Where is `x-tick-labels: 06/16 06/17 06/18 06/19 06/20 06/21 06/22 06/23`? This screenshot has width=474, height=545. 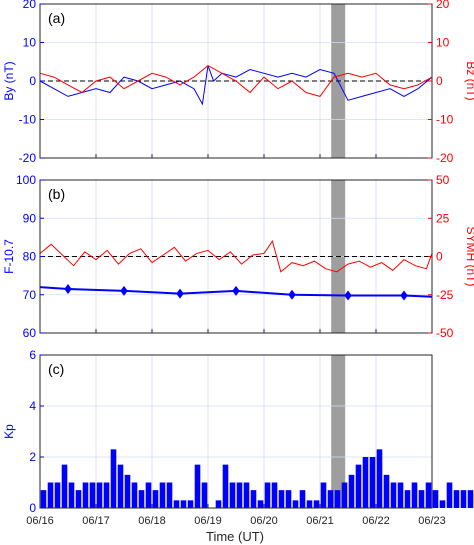 x-tick-labels: 06/16 06/17 06/18 06/19 06/20 06/21 06/22 06/23 is located at coordinates (236, 521).